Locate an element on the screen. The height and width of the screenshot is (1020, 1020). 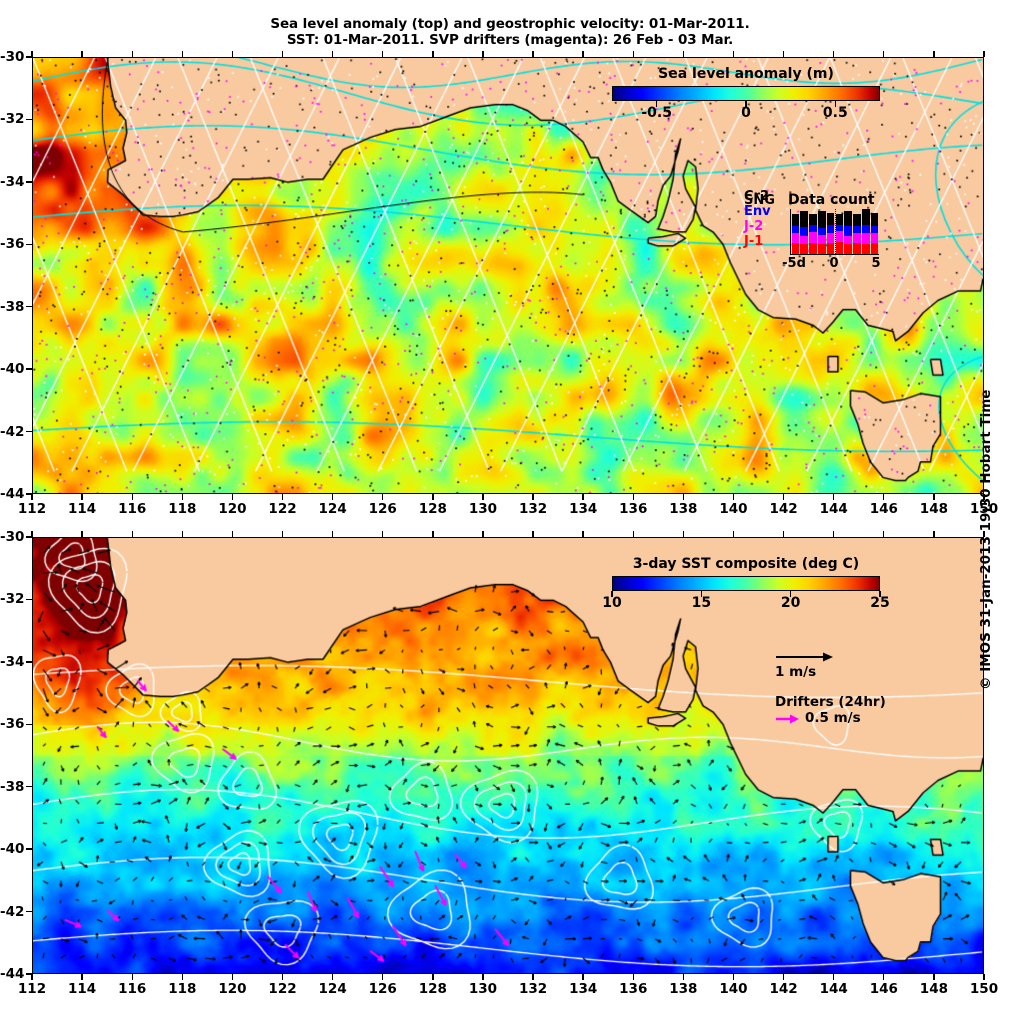
sst-colorbar: 3-day SST composite (deg C) 10 15 20 25 is located at coordinates (745, 584).